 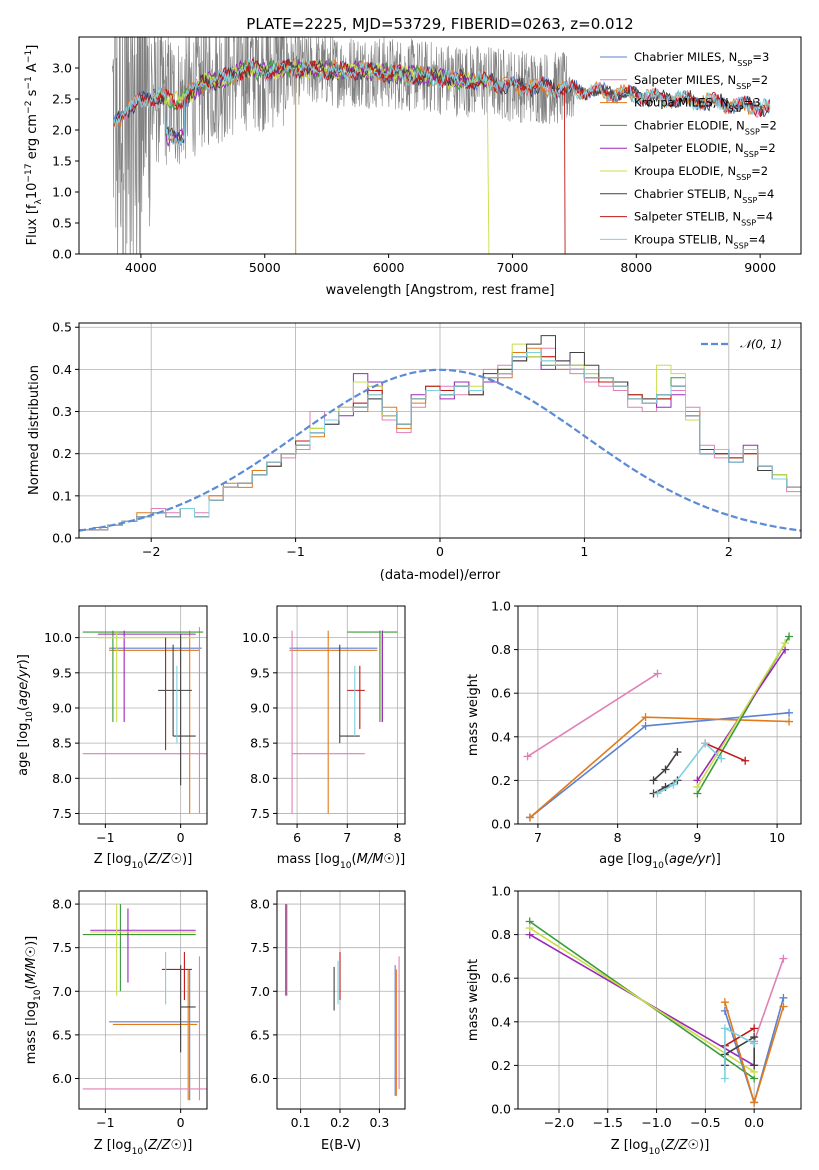 What do you see at coordinates (347, 837) in the screenshot?
I see `x-tick-label: 7` at bounding box center [347, 837].